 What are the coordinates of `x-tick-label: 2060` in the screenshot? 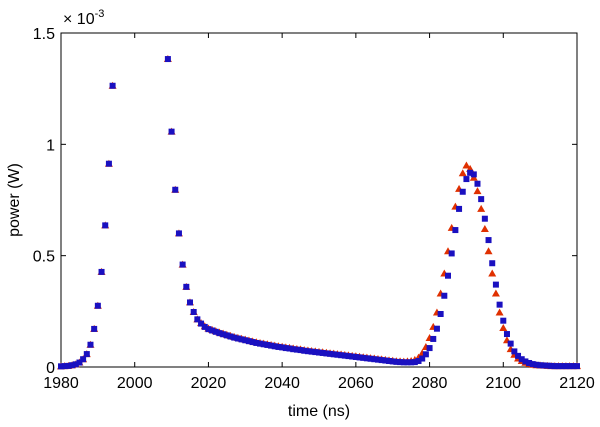 It's located at (356, 383).